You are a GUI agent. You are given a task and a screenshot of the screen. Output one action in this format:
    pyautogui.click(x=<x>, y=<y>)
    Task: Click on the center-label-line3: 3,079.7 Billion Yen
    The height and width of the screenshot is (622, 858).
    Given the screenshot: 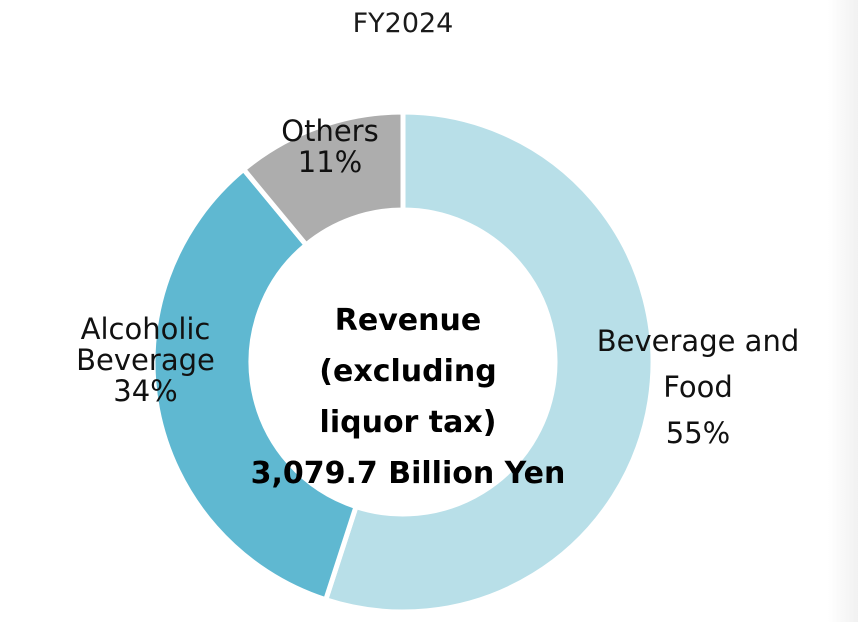 What is the action you would take?
    pyautogui.click(x=408, y=473)
    